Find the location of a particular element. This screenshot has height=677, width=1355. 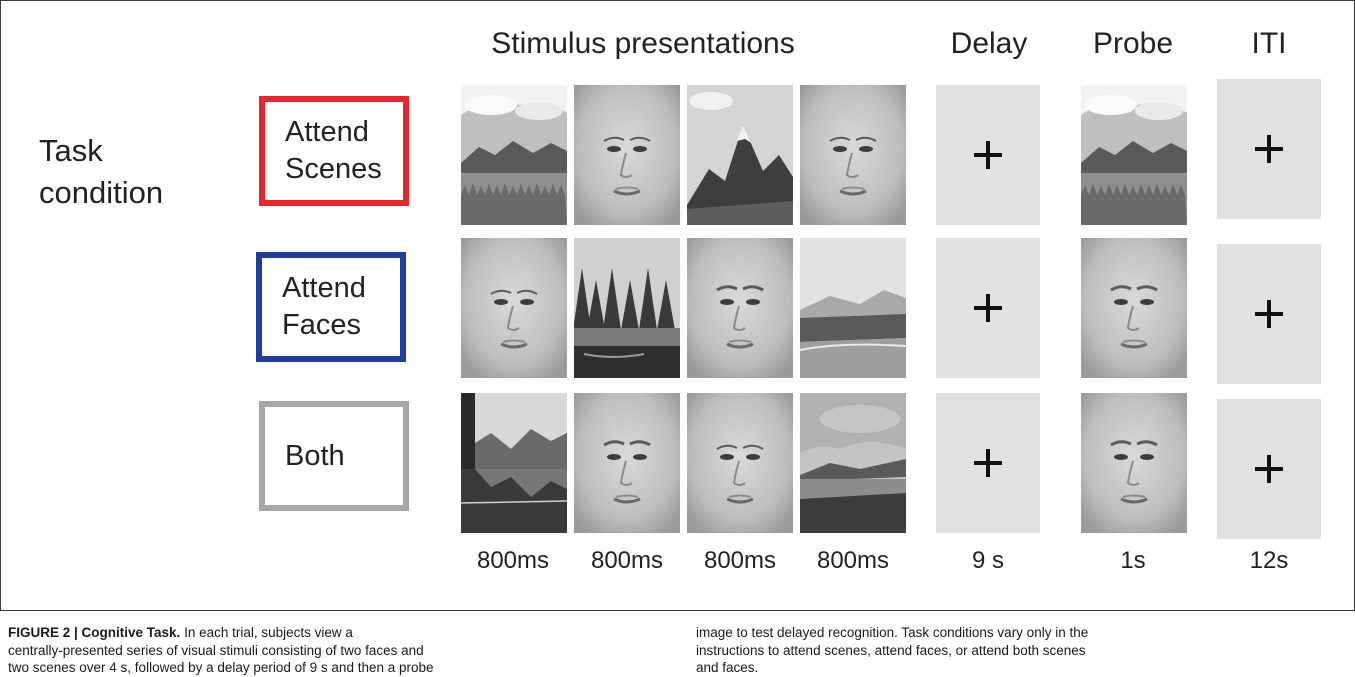

stimulus-scene-river is located at coordinates (853, 308).